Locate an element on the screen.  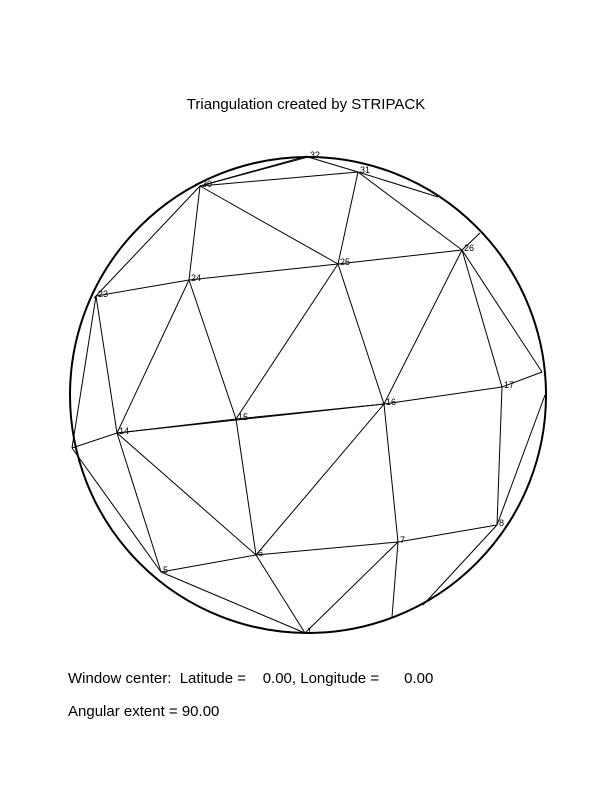
longitude-label: Longitude = is located at coordinates (340, 678).